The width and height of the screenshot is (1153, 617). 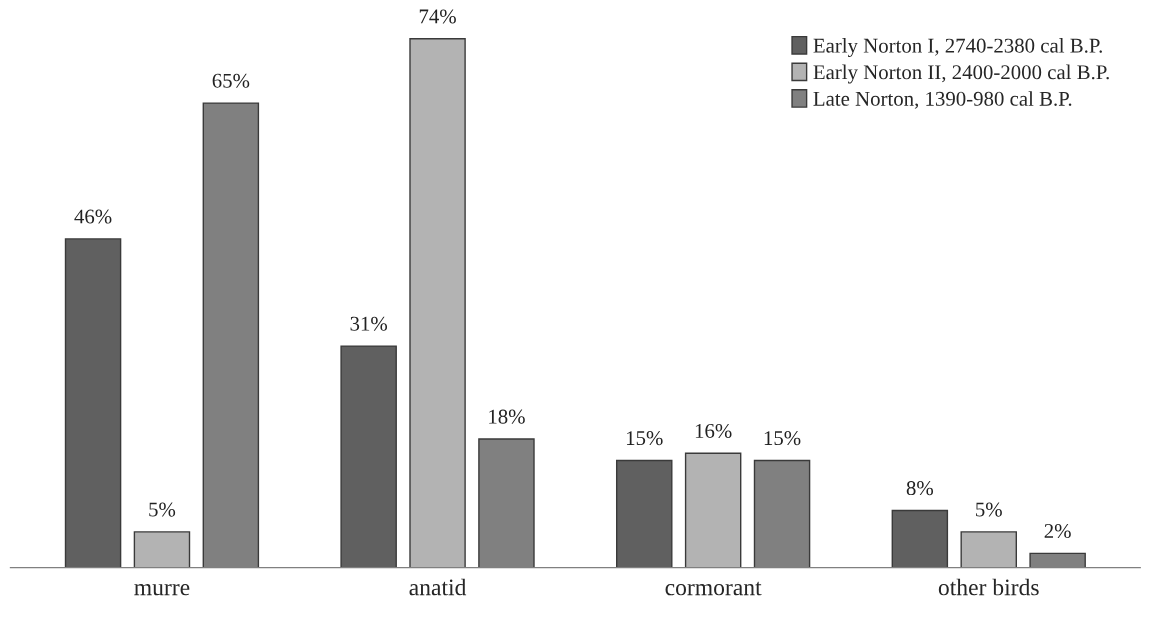 What do you see at coordinates (988, 587) in the screenshot?
I see `x-tick-label: other birds` at bounding box center [988, 587].